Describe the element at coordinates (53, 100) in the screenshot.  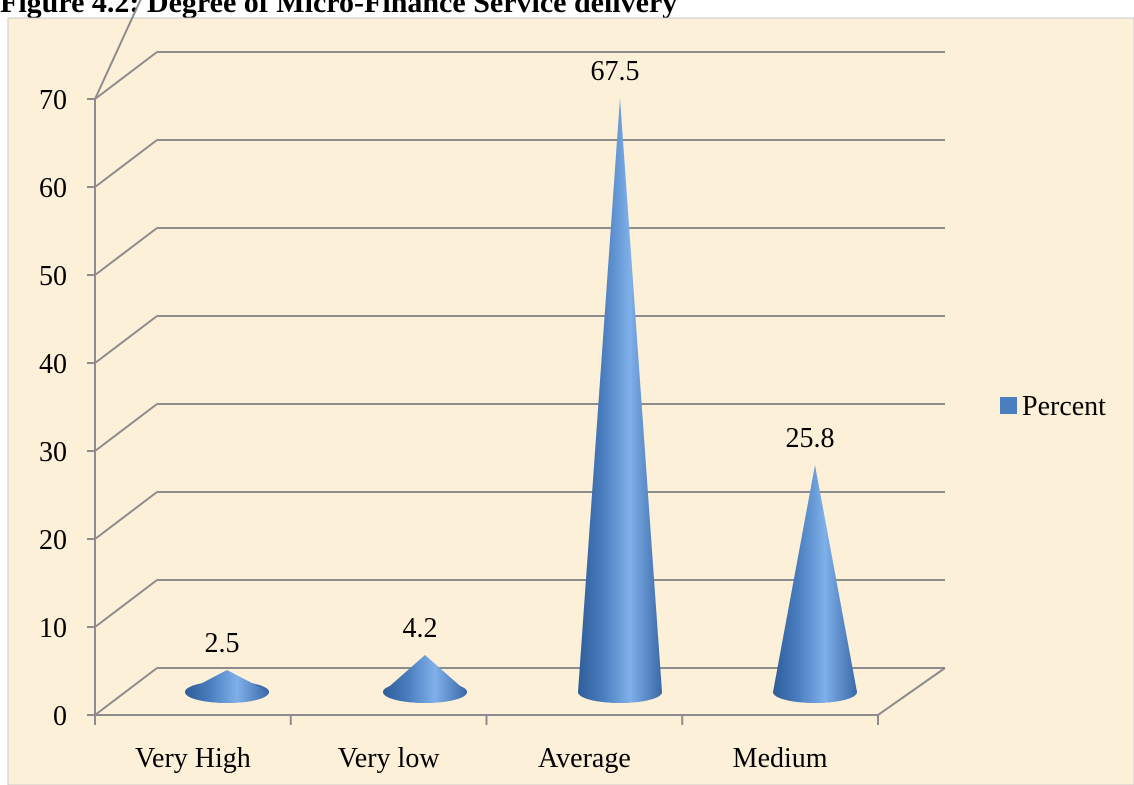
I see `y-tick-label: 70` at that location.